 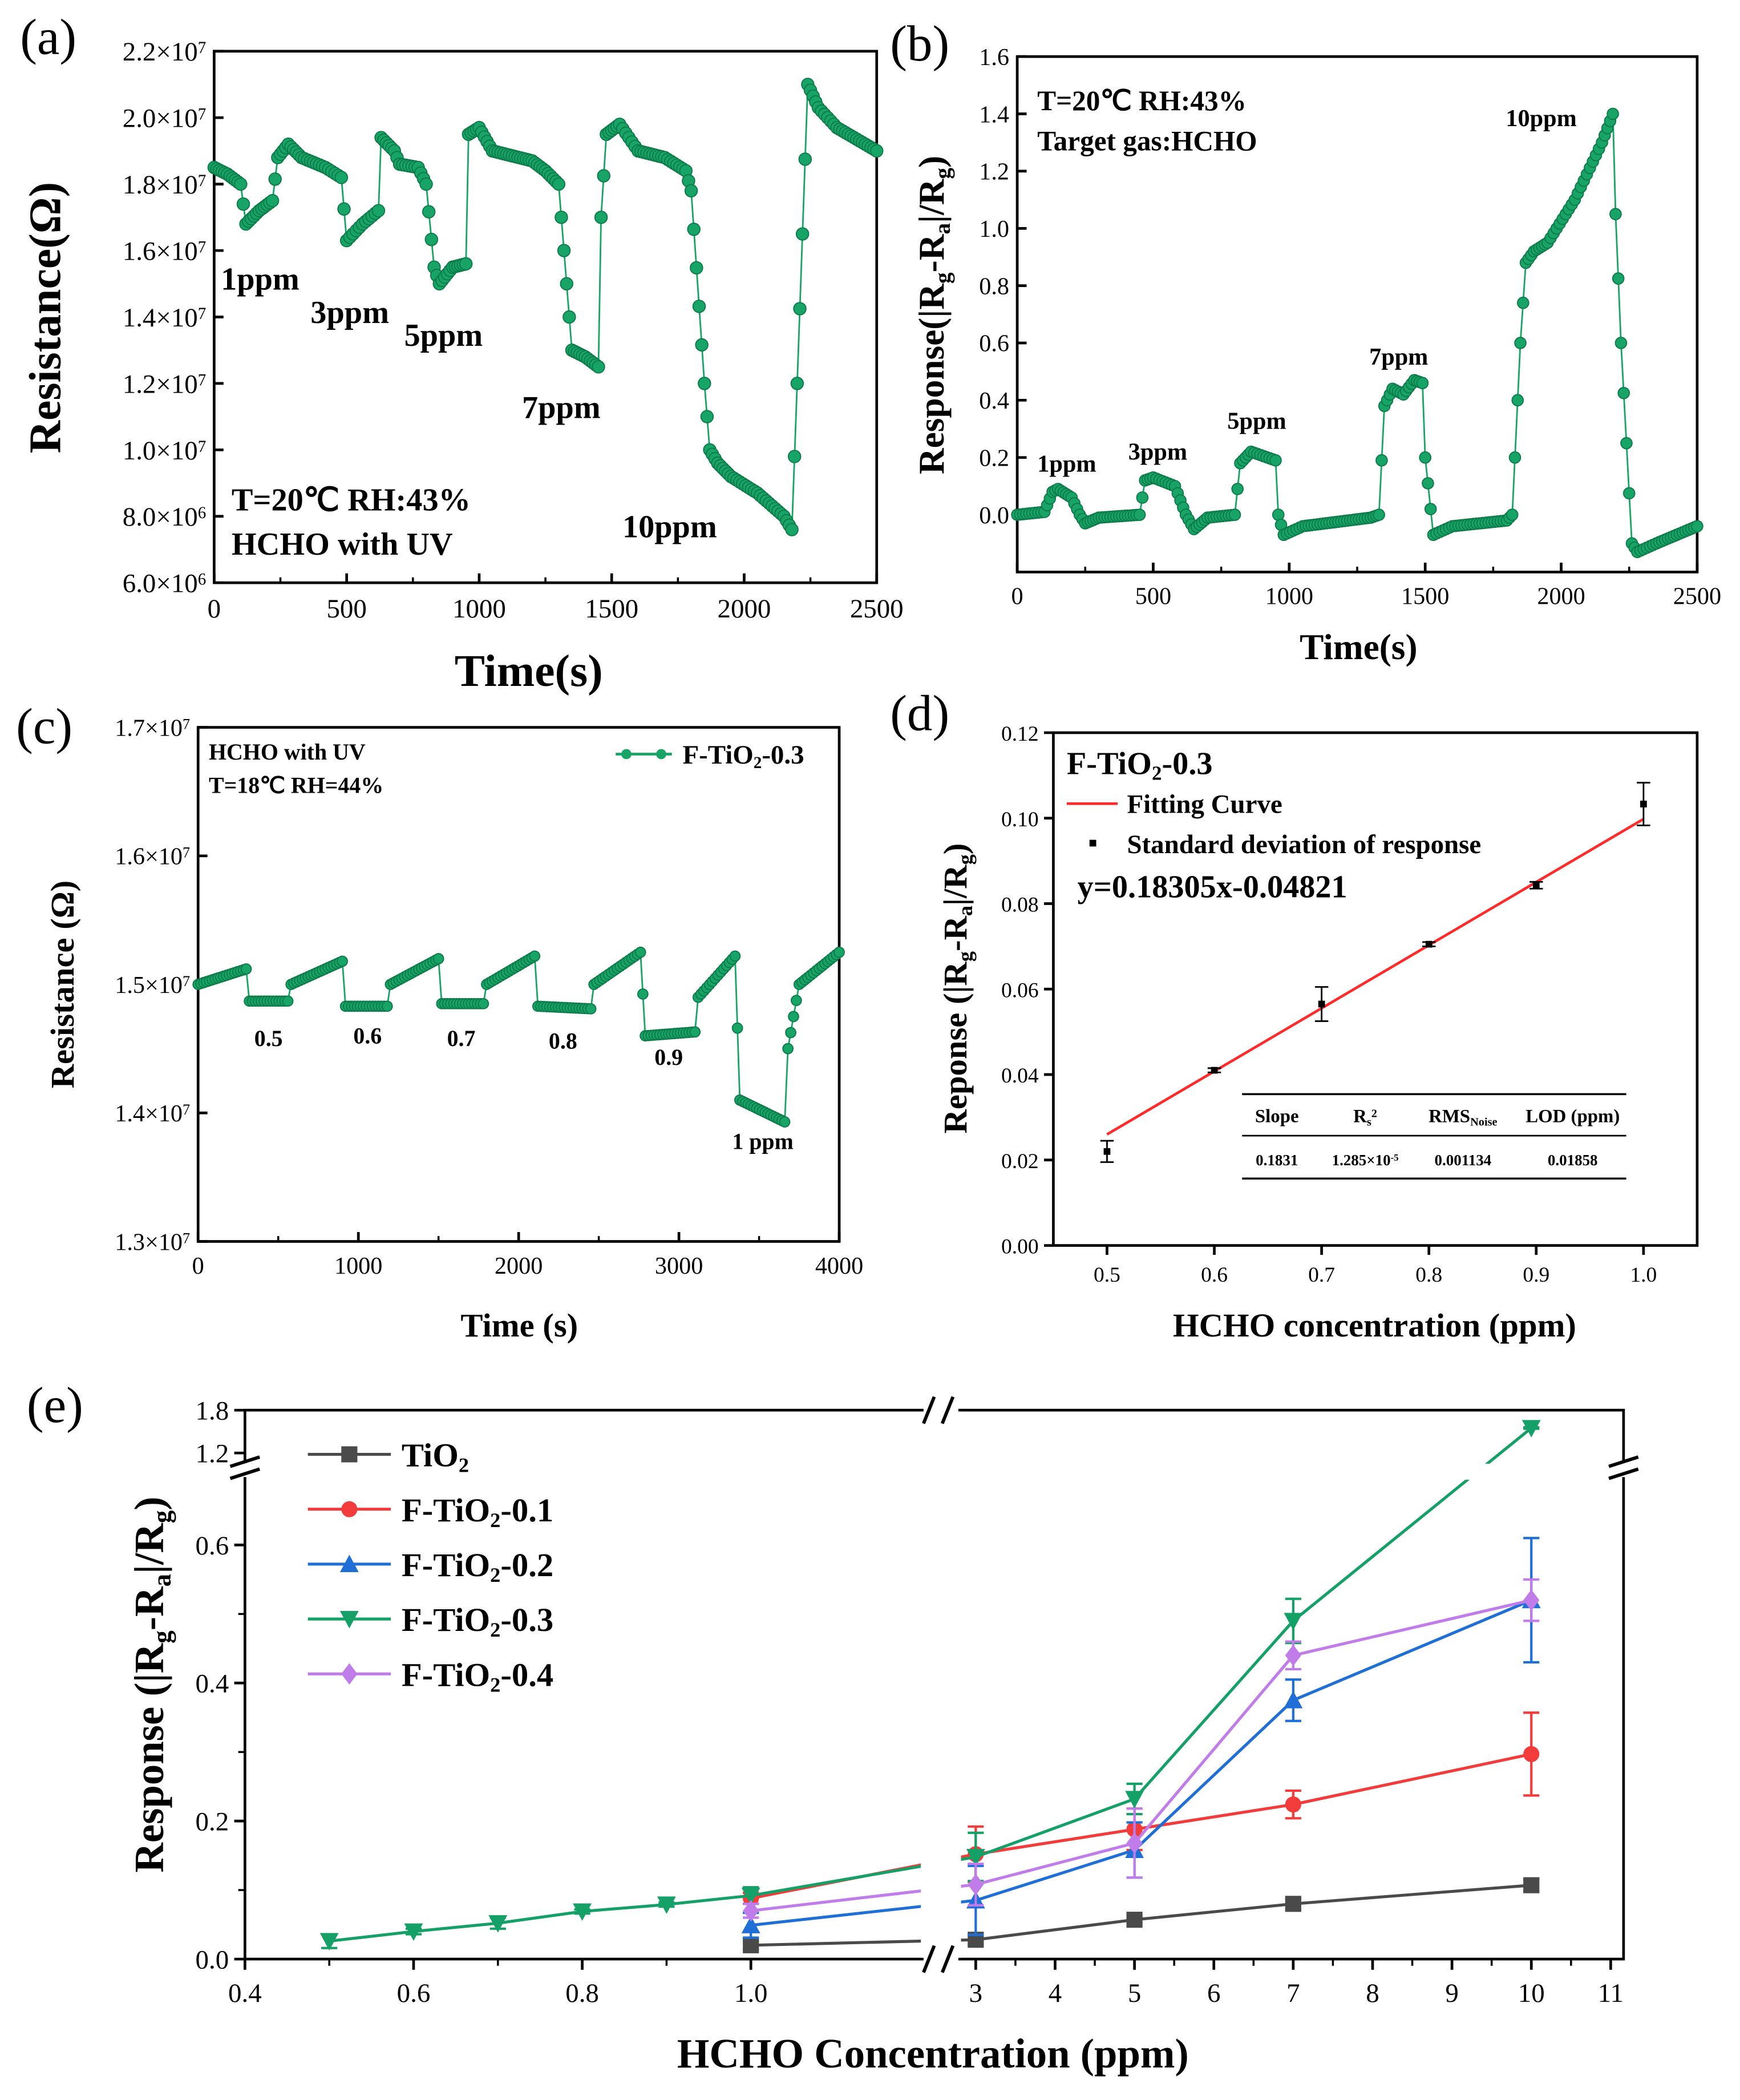 What do you see at coordinates (152, 1113) in the screenshot?
I see `y-tick-label: 1.4×10⁷` at bounding box center [152, 1113].